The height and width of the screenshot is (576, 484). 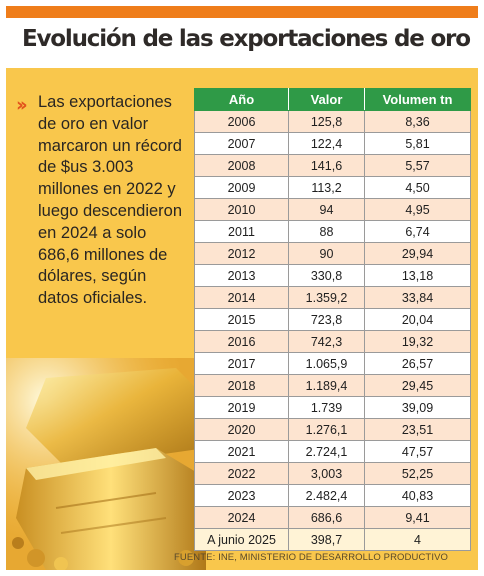 What do you see at coordinates (417, 473) in the screenshot?
I see `volume-cell: 52,25` at bounding box center [417, 473].